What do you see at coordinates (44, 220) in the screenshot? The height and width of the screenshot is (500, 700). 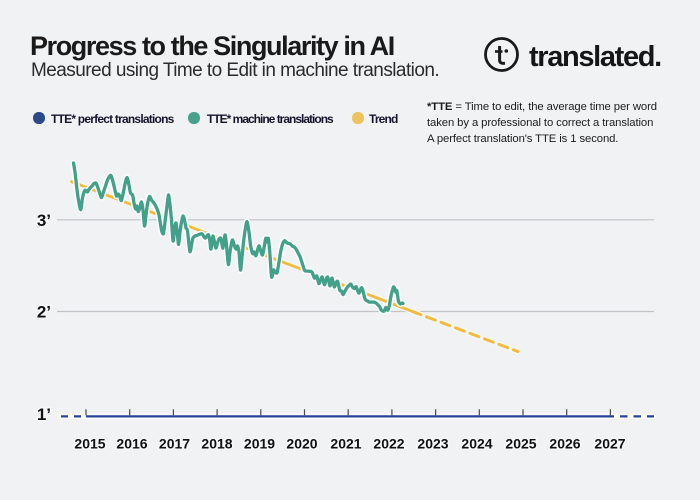 I see `svg-text: 3’` at bounding box center [44, 220].